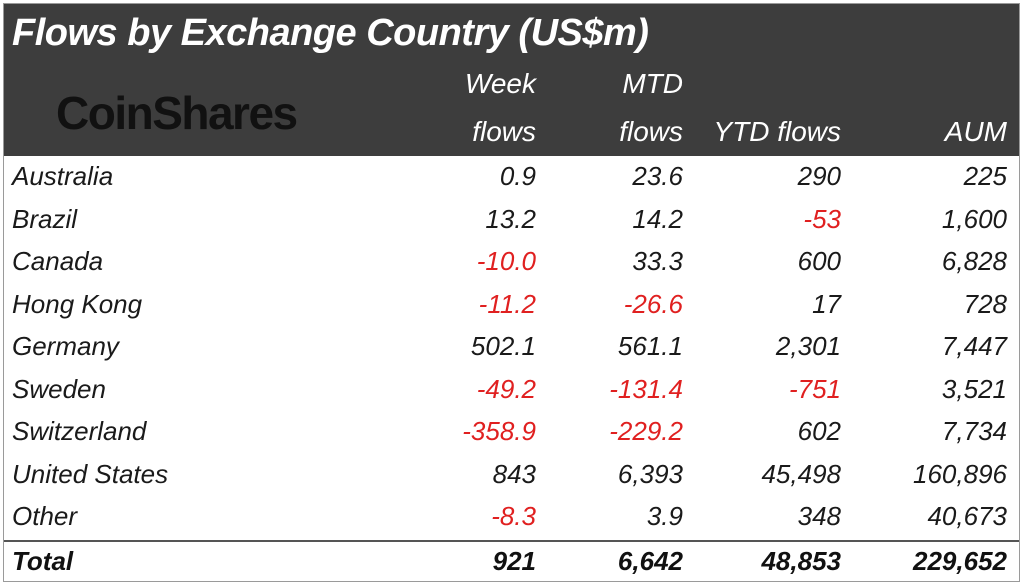  I want to click on cell-aum: 6,828, so click(974, 261).